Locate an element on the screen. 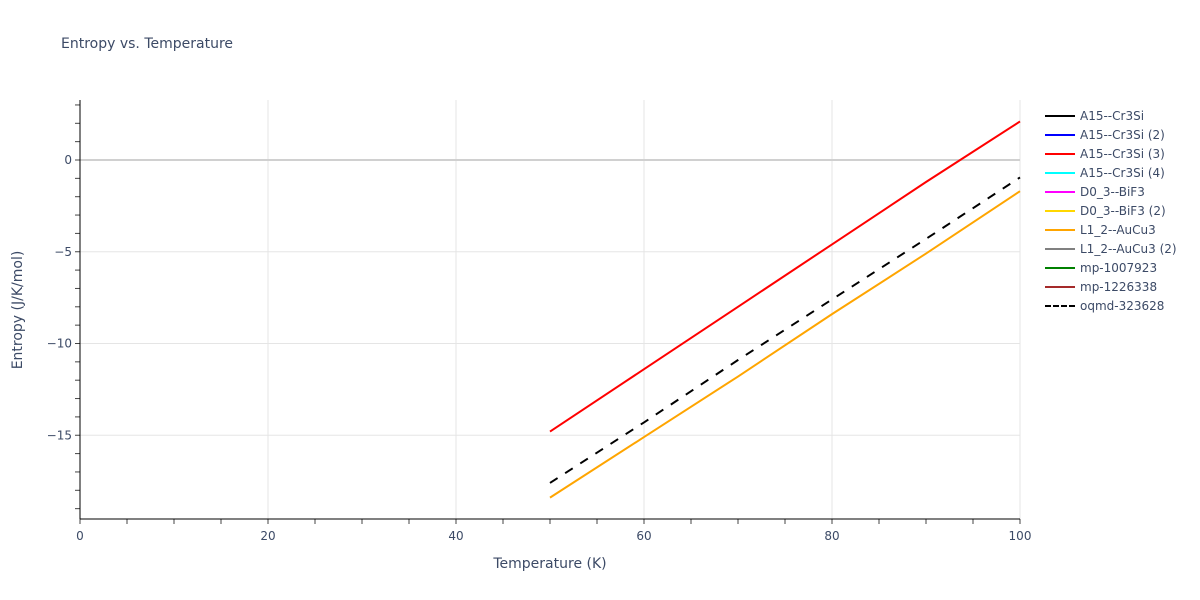 The height and width of the screenshot is (600, 1200). legend-item: L1_2--AuCu3 (2) is located at coordinates (1111, 248).